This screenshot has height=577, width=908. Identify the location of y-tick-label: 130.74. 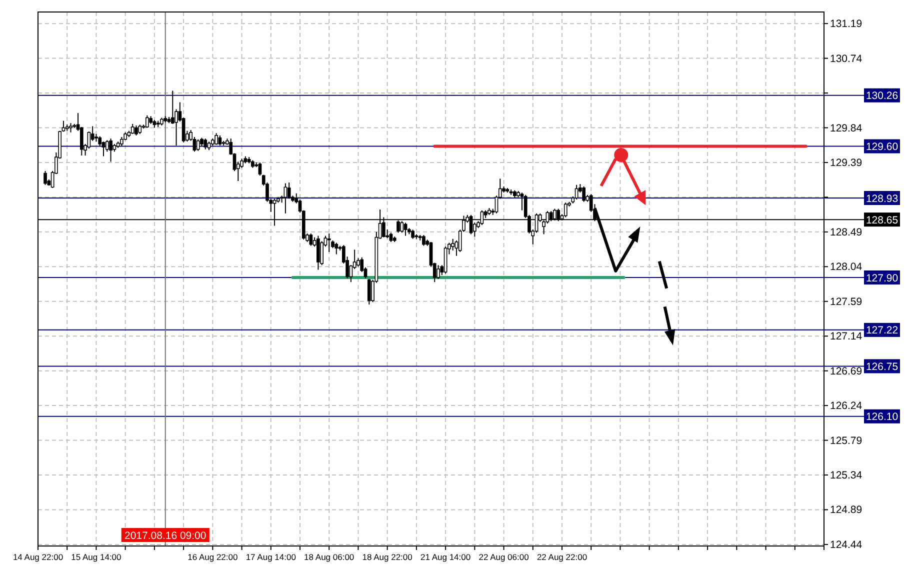
(846, 58).